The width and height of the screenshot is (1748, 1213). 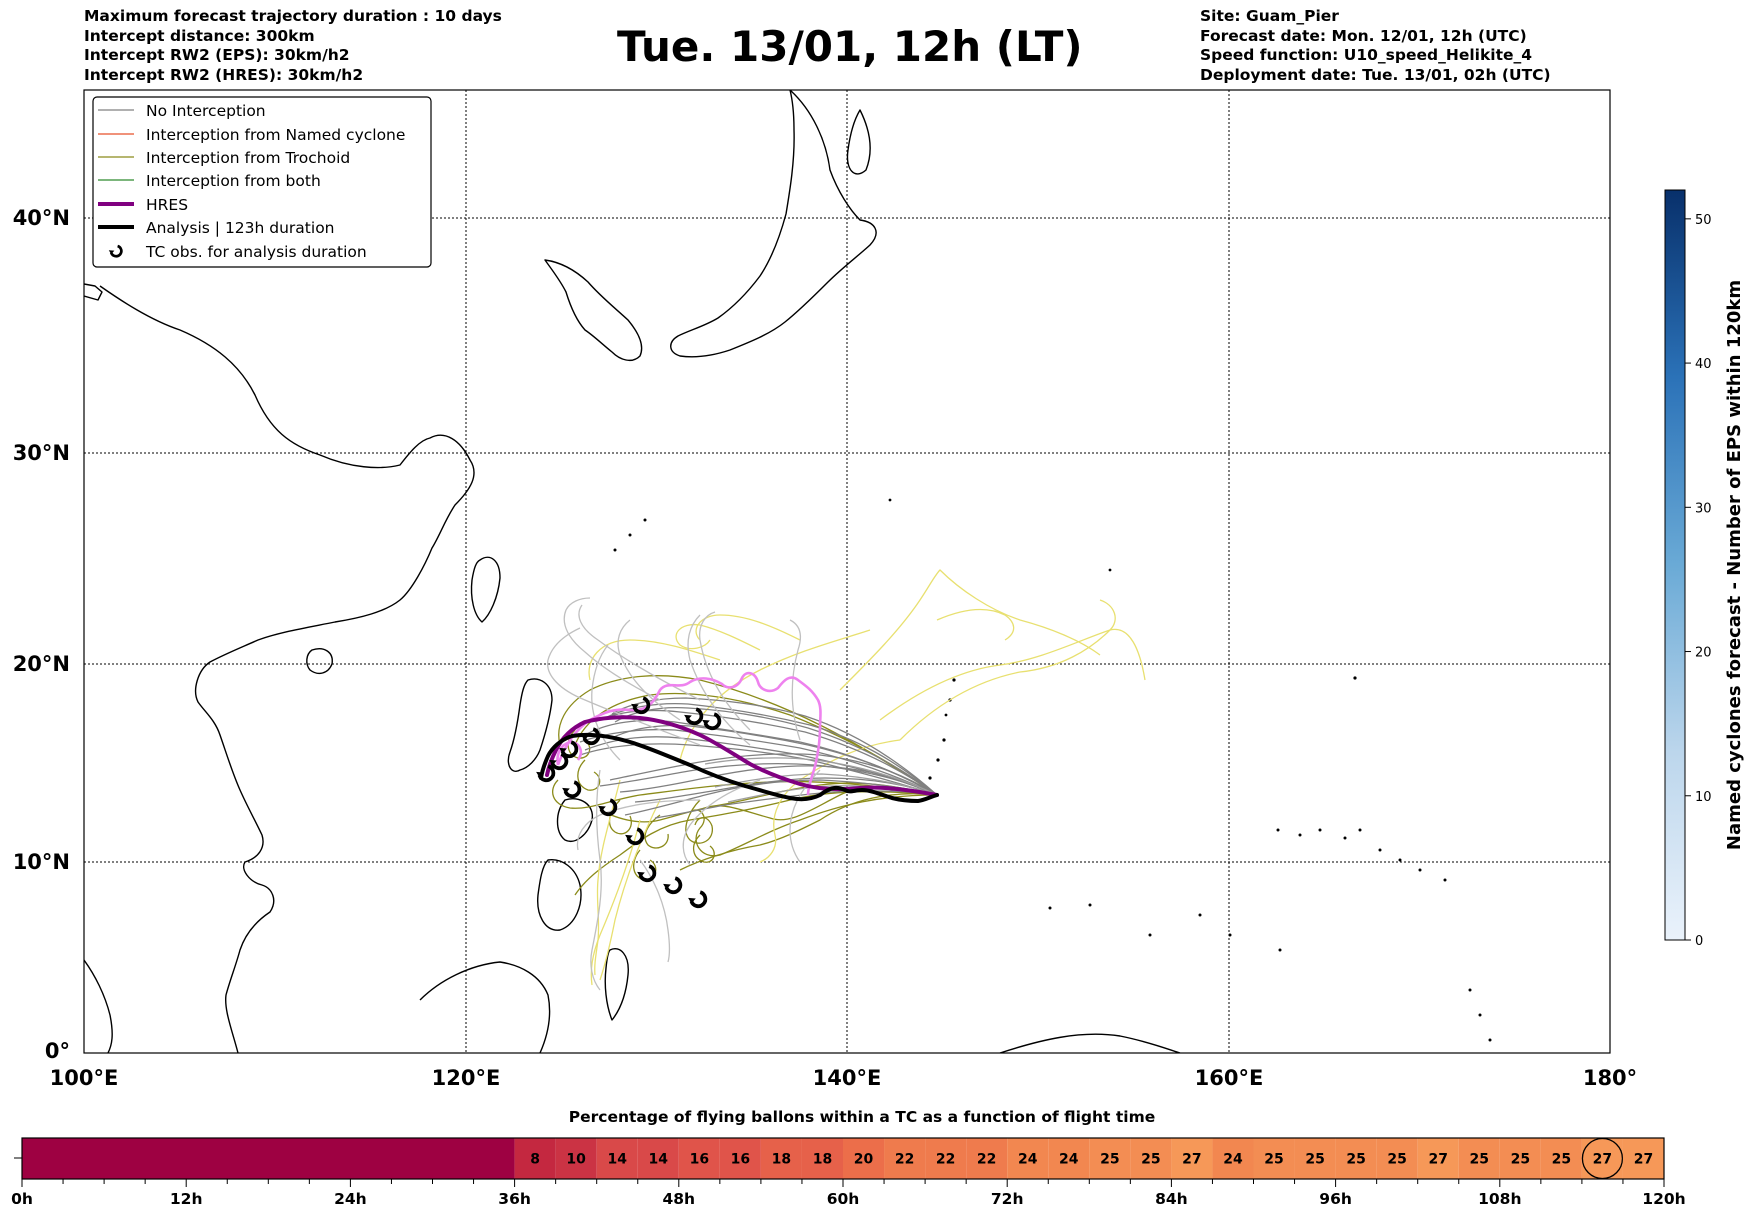 I want to click on svg-text: Analysis | 123h duration, so click(x=240, y=228).